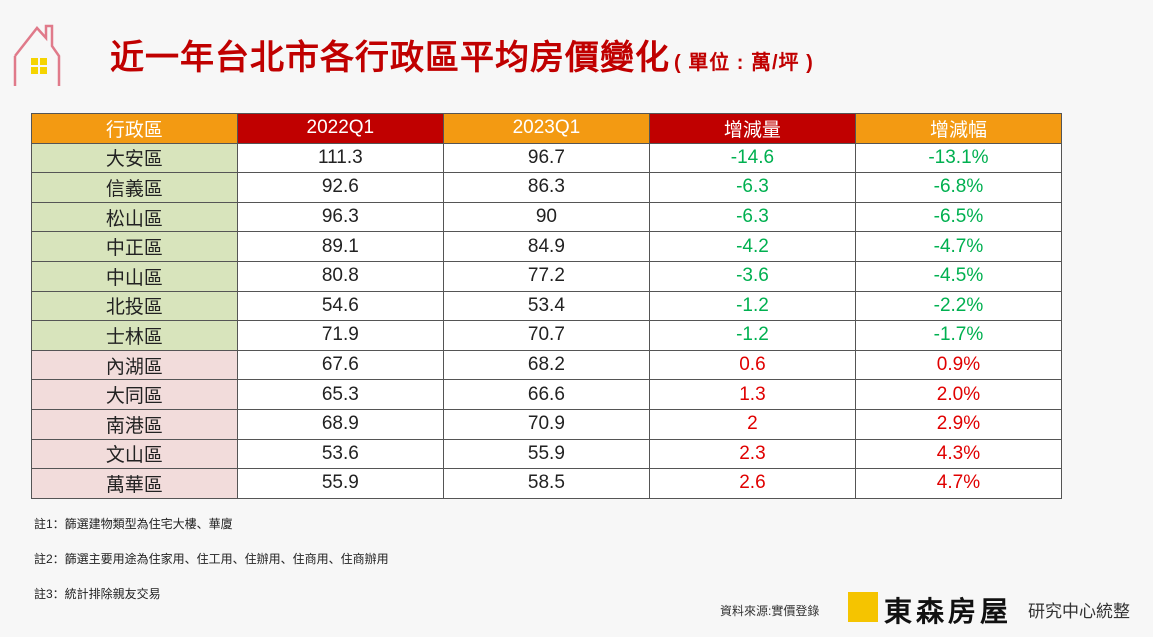 The image size is (1153, 637). What do you see at coordinates (752, 158) in the screenshot?
I see `value-cell: -14.6` at bounding box center [752, 158].